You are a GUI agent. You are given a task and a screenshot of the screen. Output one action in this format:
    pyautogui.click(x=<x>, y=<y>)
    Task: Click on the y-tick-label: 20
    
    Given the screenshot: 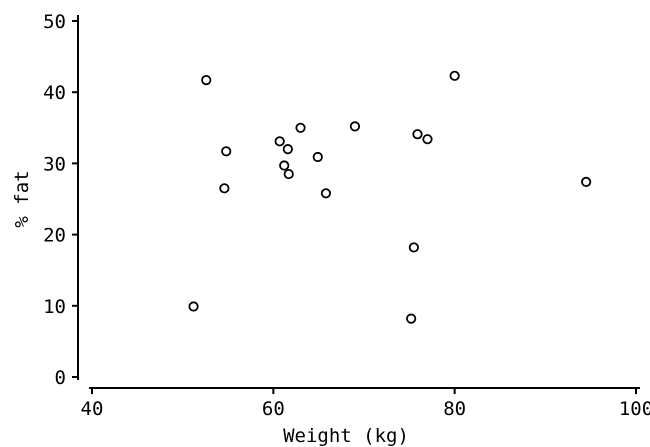 What is the action you would take?
    pyautogui.click(x=54, y=236)
    